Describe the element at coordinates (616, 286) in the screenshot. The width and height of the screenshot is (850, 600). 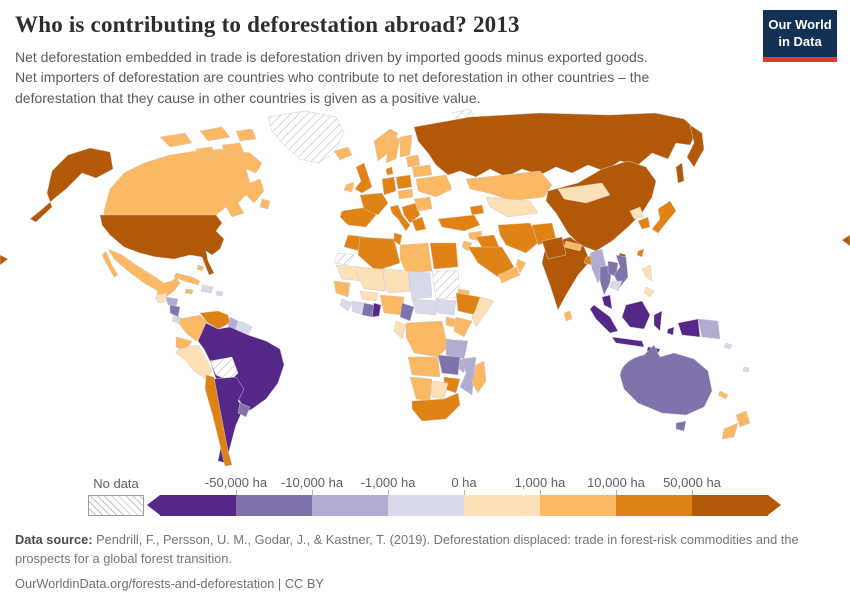
I see `country-cambodia` at that location.